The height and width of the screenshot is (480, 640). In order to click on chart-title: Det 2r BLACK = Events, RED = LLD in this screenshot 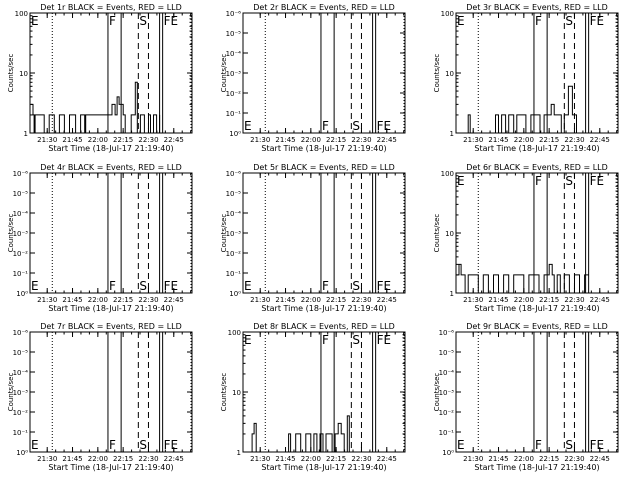, I will do `click(324, 7)`.